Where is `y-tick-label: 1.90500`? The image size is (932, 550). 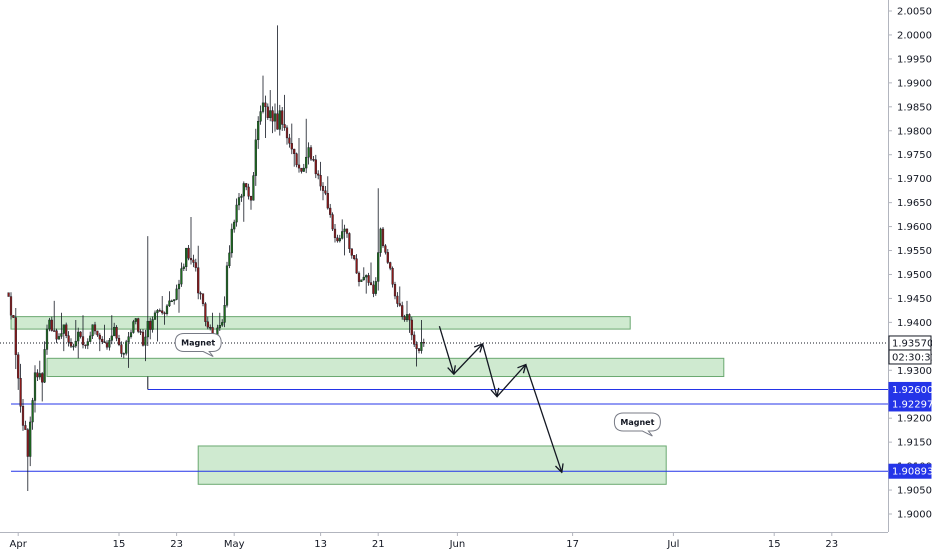 y-tick-label: 1.90500 is located at coordinates (914, 491).